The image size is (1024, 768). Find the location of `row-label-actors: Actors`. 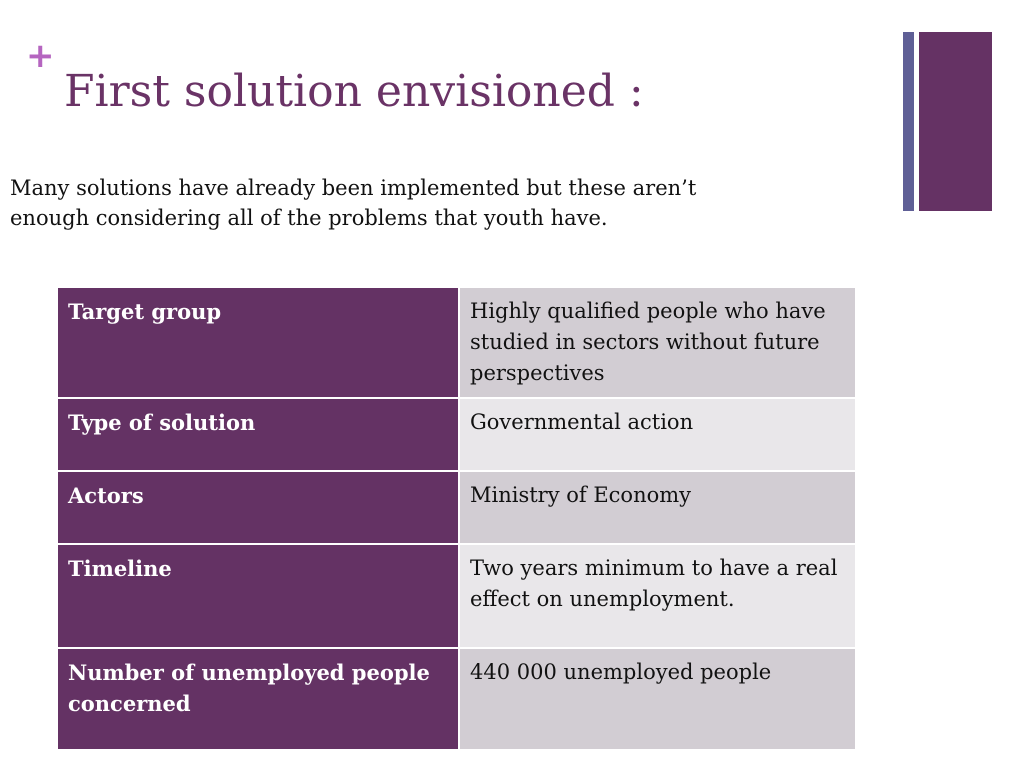

row-label-actors: Actors is located at coordinates (258, 507).